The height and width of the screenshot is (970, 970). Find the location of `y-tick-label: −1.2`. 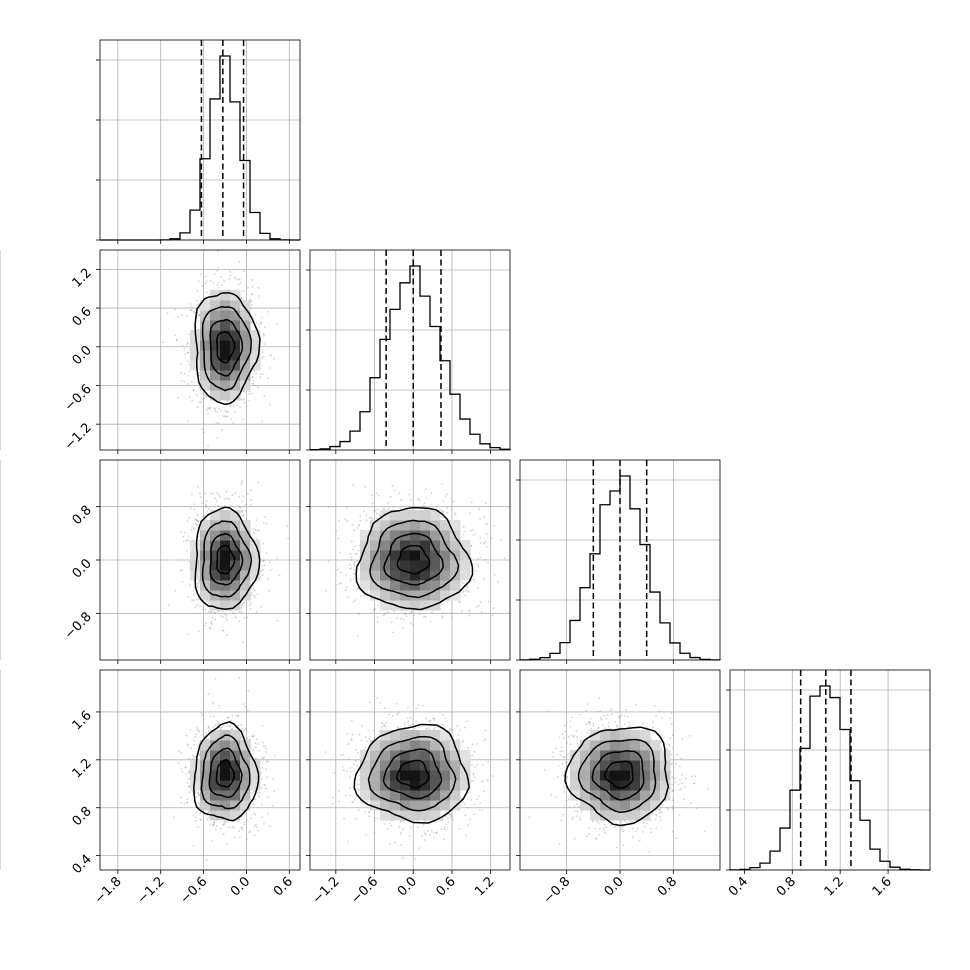

y-tick-label: −1.2 is located at coordinates (78, 436).